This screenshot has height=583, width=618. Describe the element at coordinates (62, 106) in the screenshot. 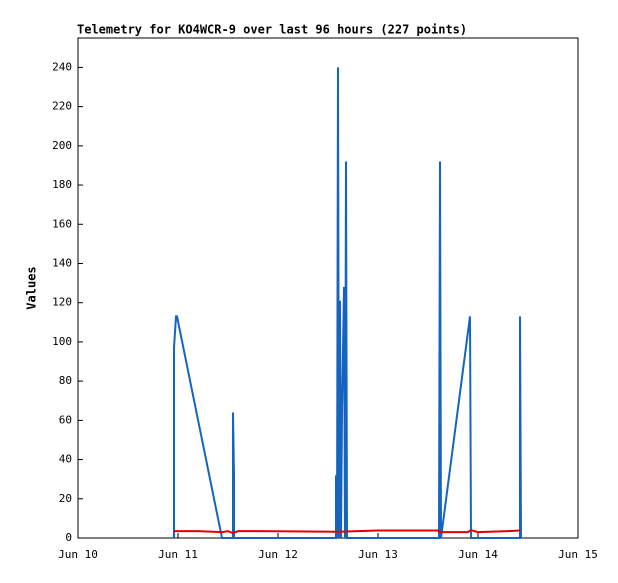

I see `y-tick-label: 220` at that location.